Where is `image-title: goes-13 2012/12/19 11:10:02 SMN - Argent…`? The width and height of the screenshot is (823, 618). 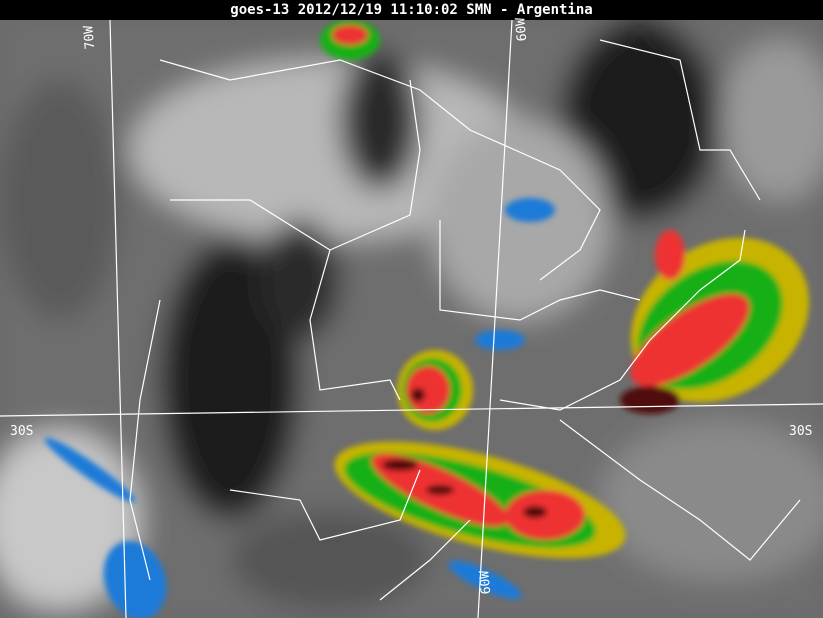
image-title: goes-13 2012/12/19 11:10:02 SMN - Argent… is located at coordinates (411, 10).